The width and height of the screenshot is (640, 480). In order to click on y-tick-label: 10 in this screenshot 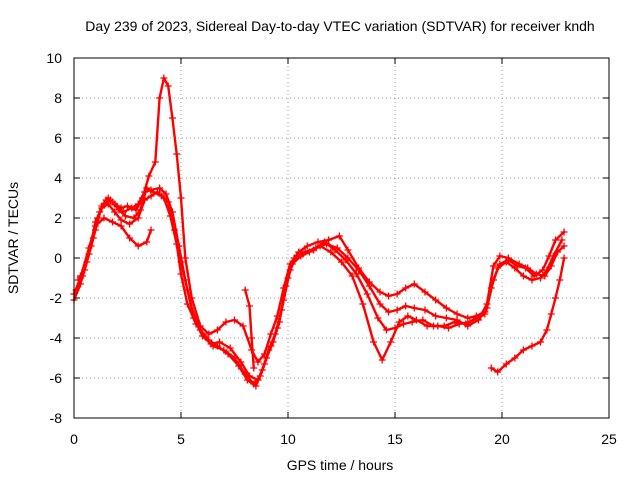, I will do `click(54, 58)`.